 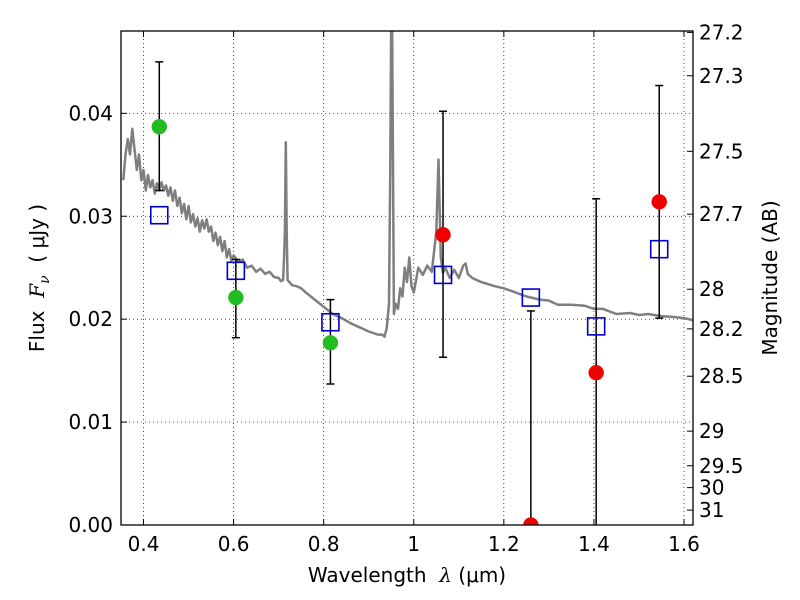 I want to click on y2-tick-label: 29, so click(x=711, y=431).